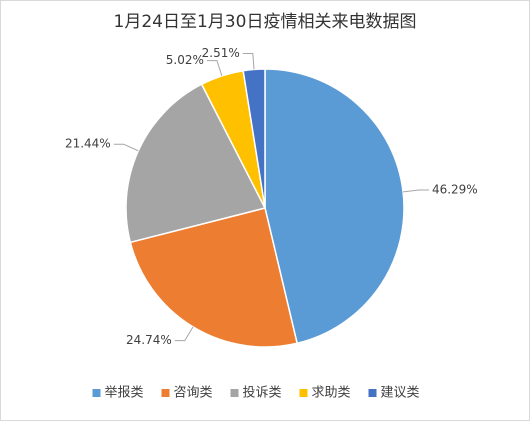 The width and height of the screenshot is (530, 421). What do you see at coordinates (193, 393) in the screenshot?
I see `legend-label: 咨询类` at bounding box center [193, 393].